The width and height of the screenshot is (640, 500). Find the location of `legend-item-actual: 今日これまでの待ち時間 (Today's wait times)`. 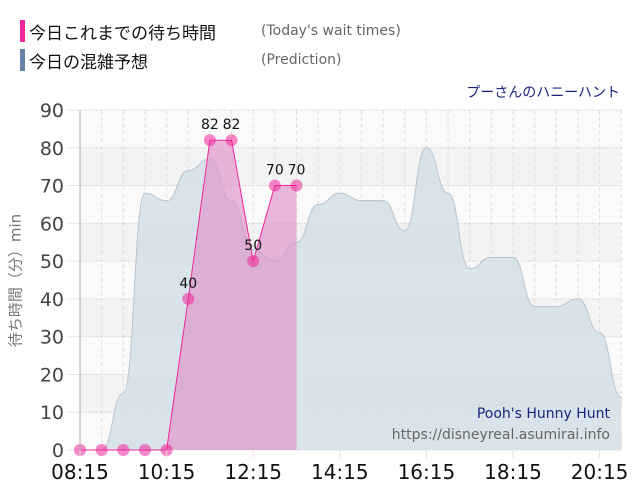

legend-item-actual: 今日これまでの待ち時間 (Today's wait times) is located at coordinates (210, 31).